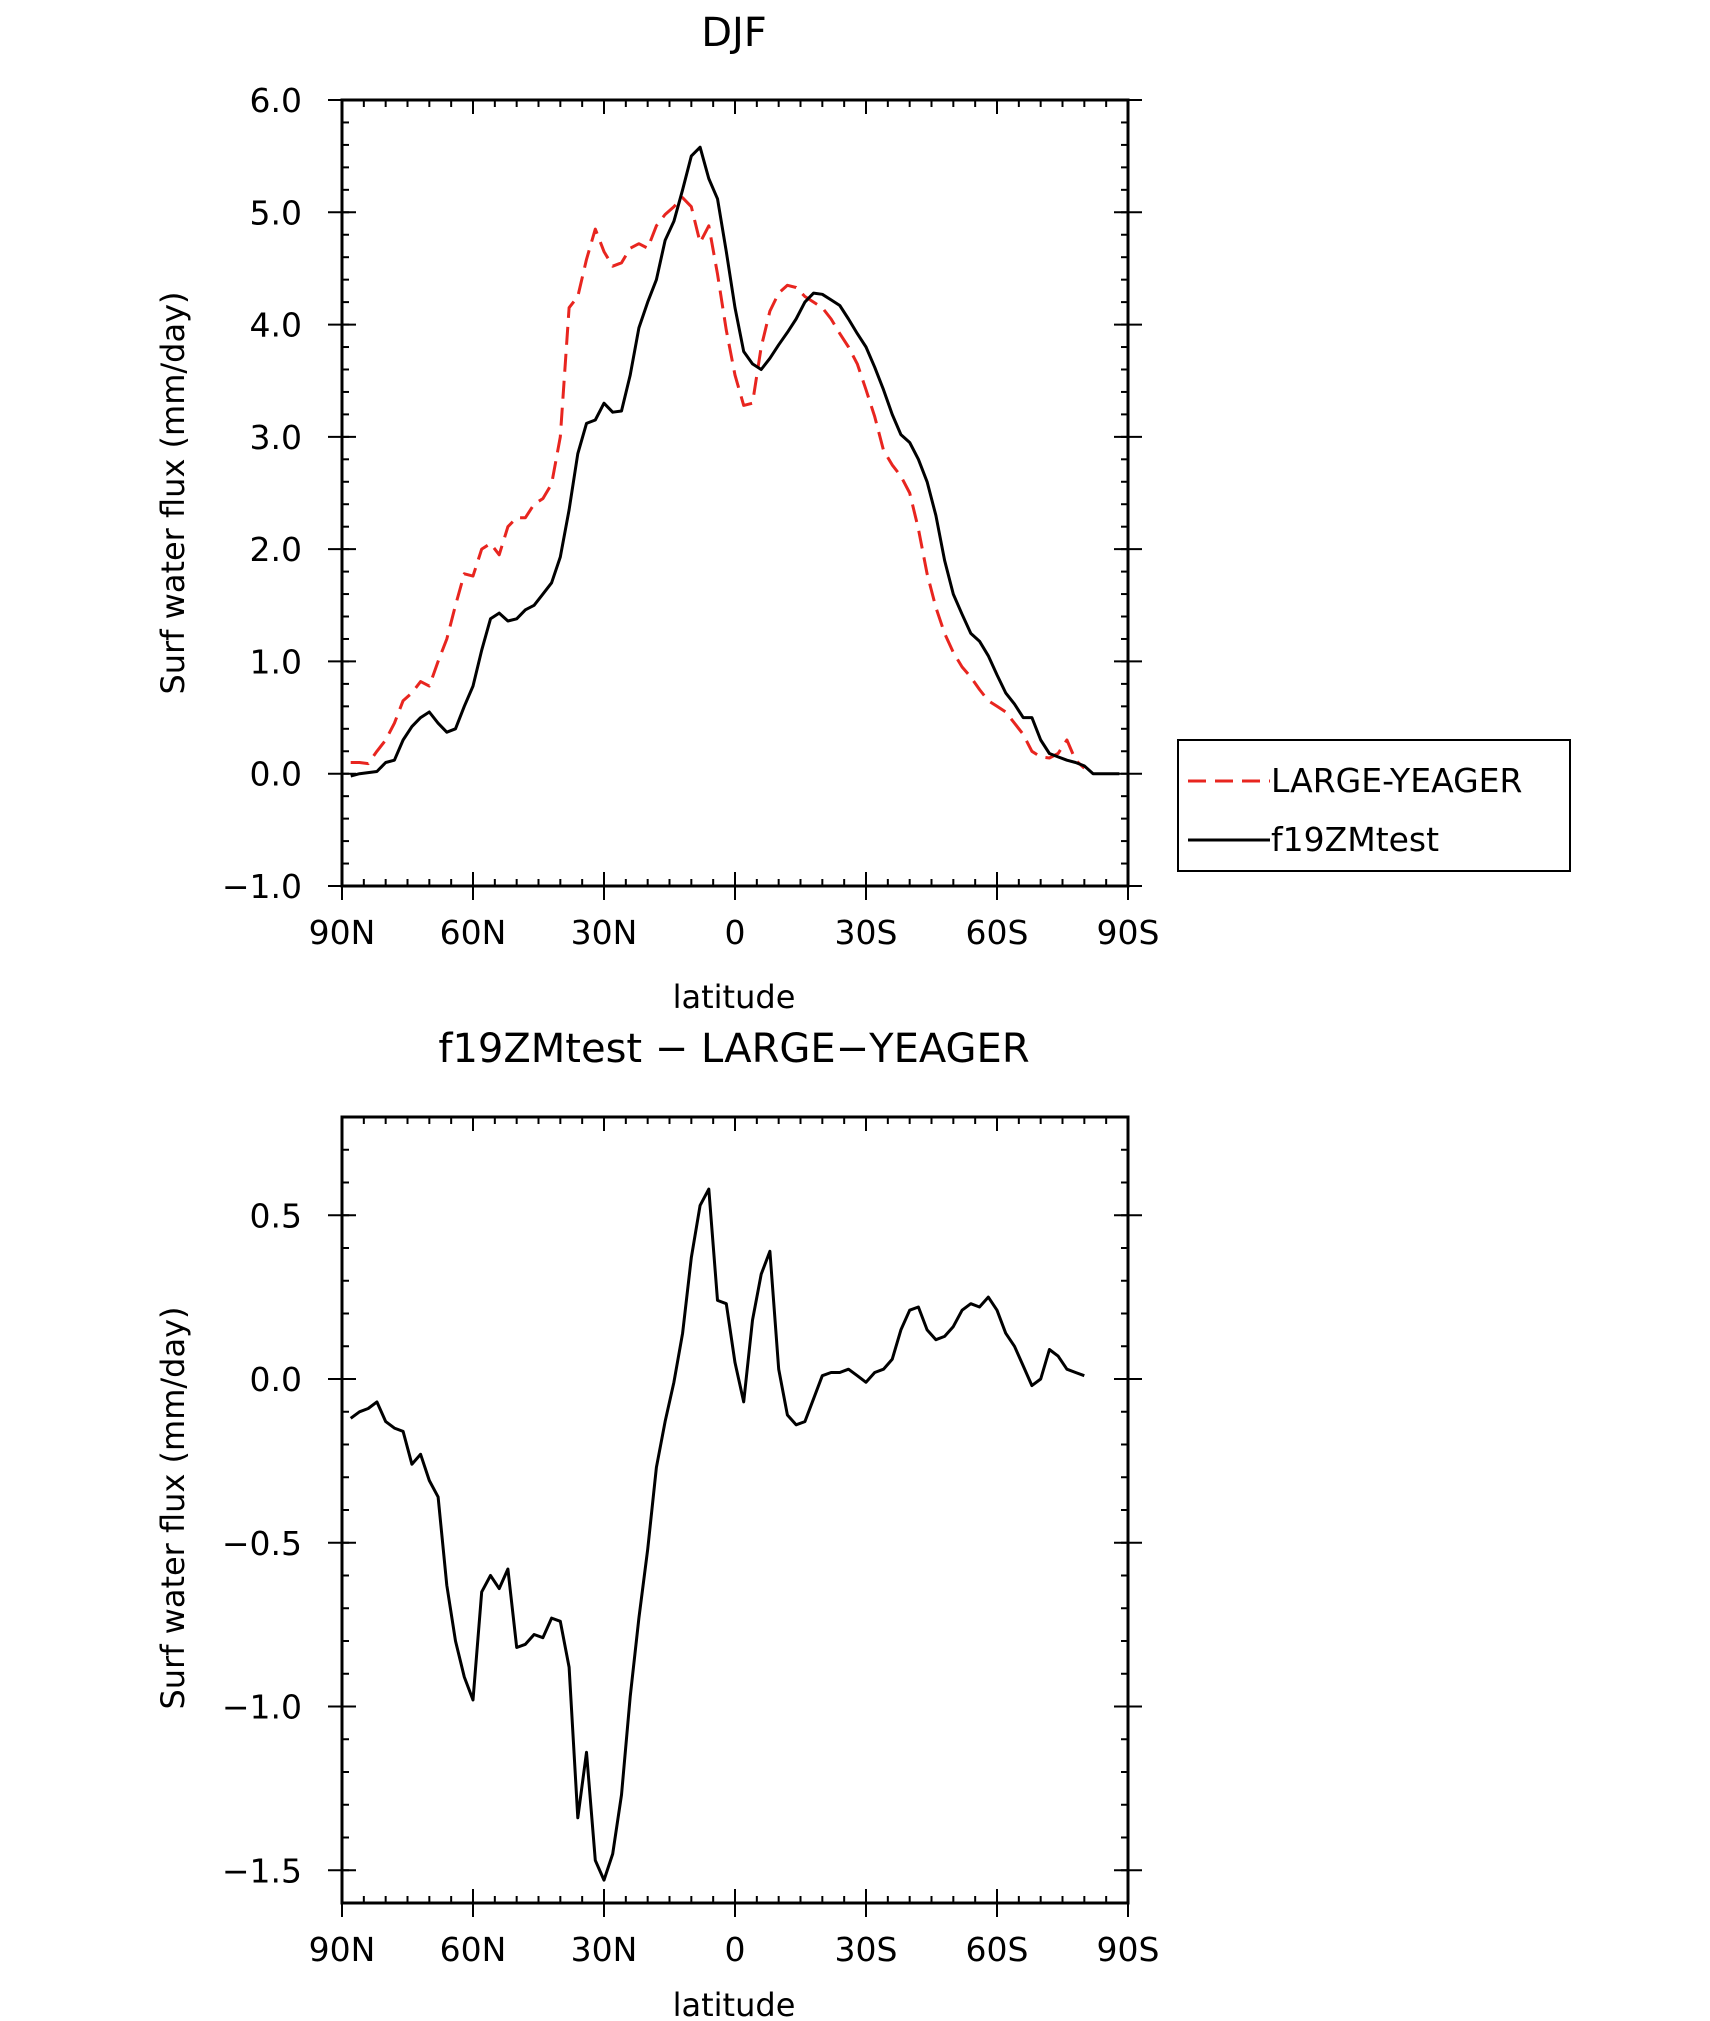 Image resolution: width=1710 pixels, height=2021 pixels. Describe the element at coordinates (1396, 780) in the screenshot. I see `legend-label-large-yeager: LARGE-YEAGER` at that location.